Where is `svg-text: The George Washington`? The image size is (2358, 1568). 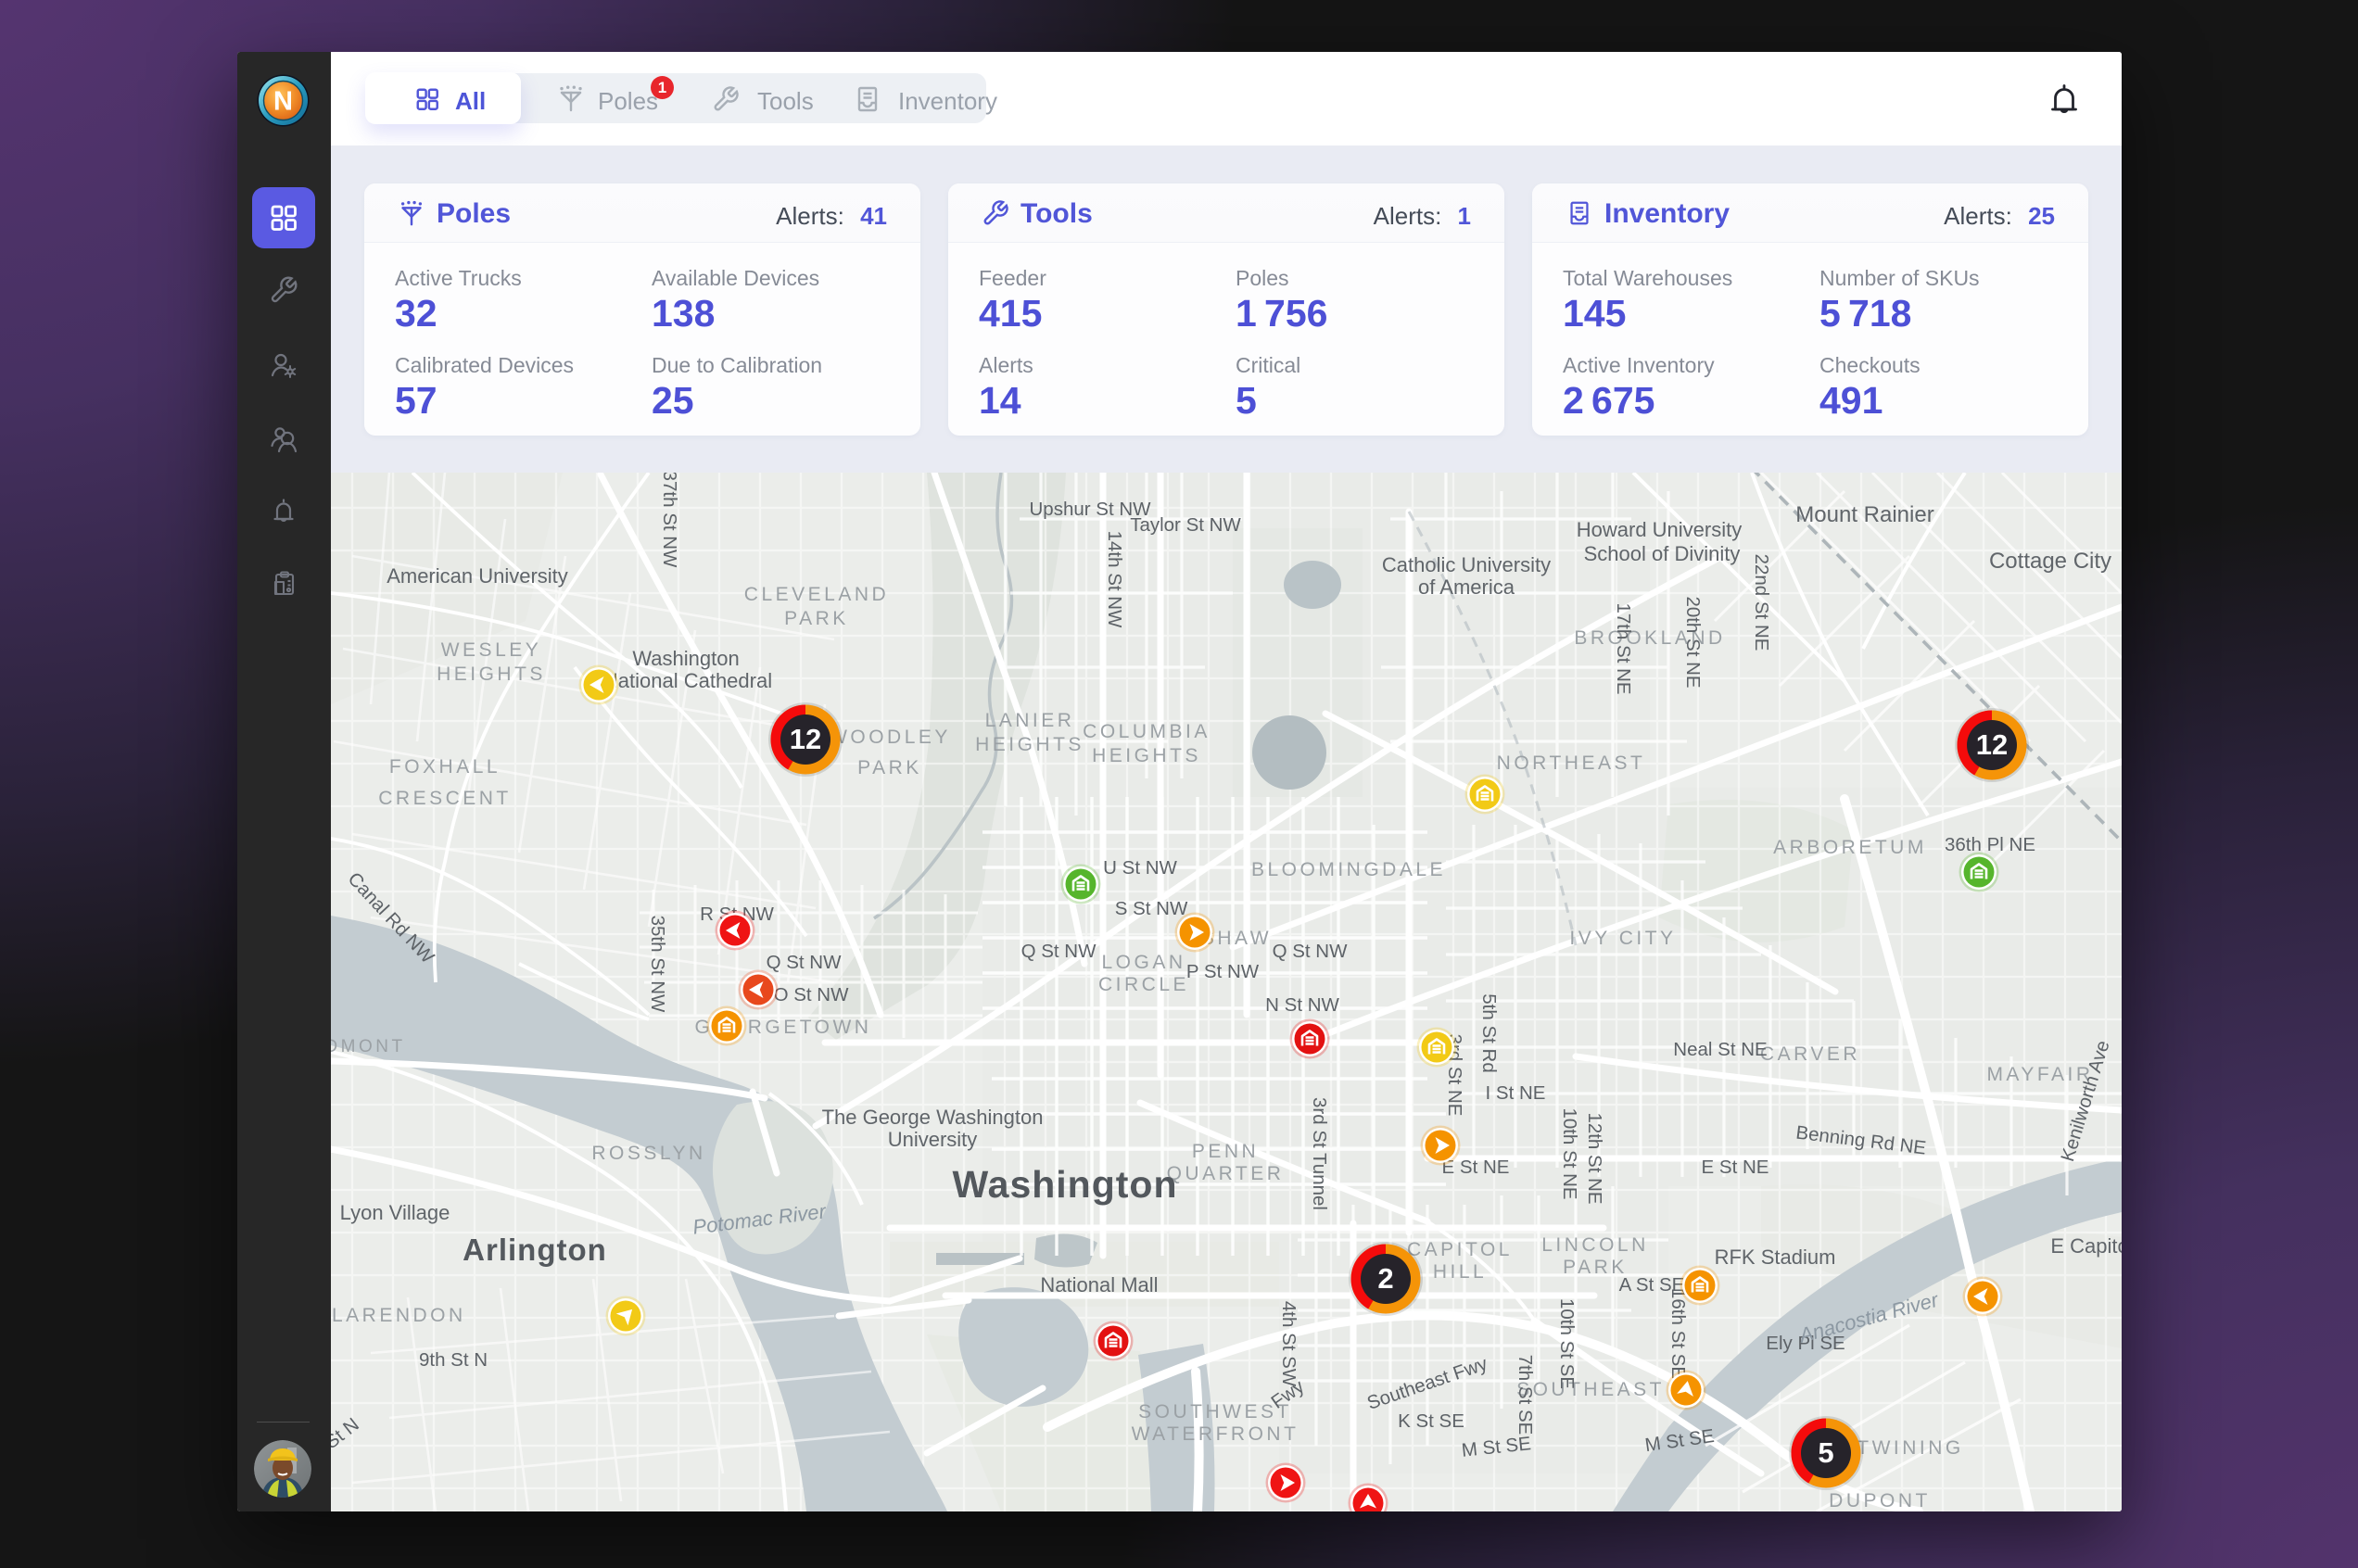
svg-text: The George Washington is located at coordinates (933, 1117).